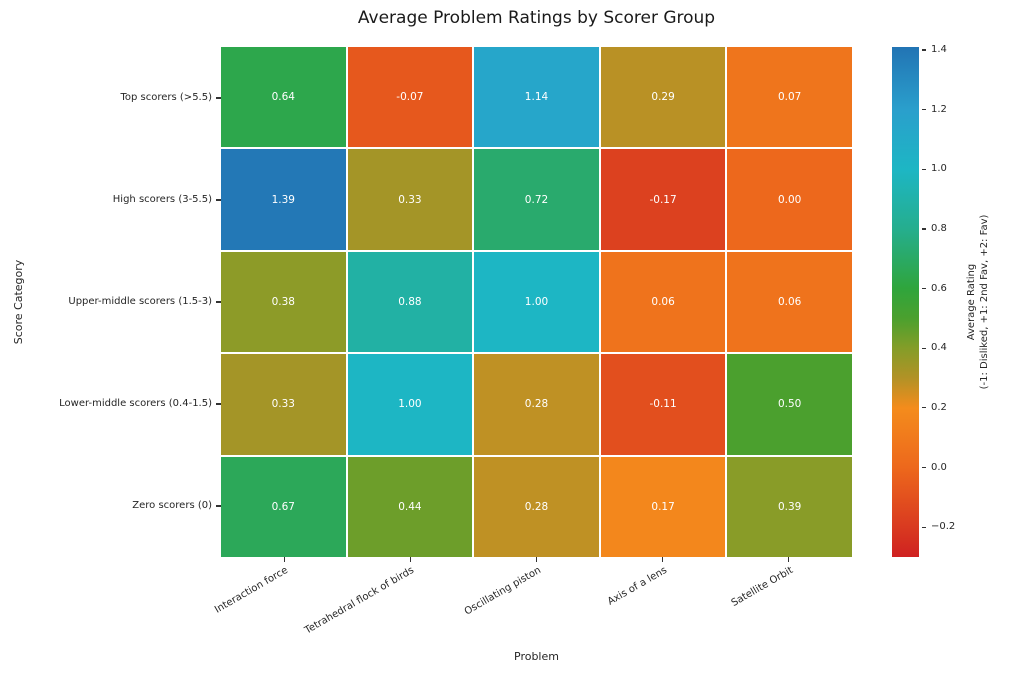 Image resolution: width=1024 pixels, height=683 pixels. Describe the element at coordinates (939, 467) in the screenshot. I see `colorbar-tick-label: 0.0` at that location.